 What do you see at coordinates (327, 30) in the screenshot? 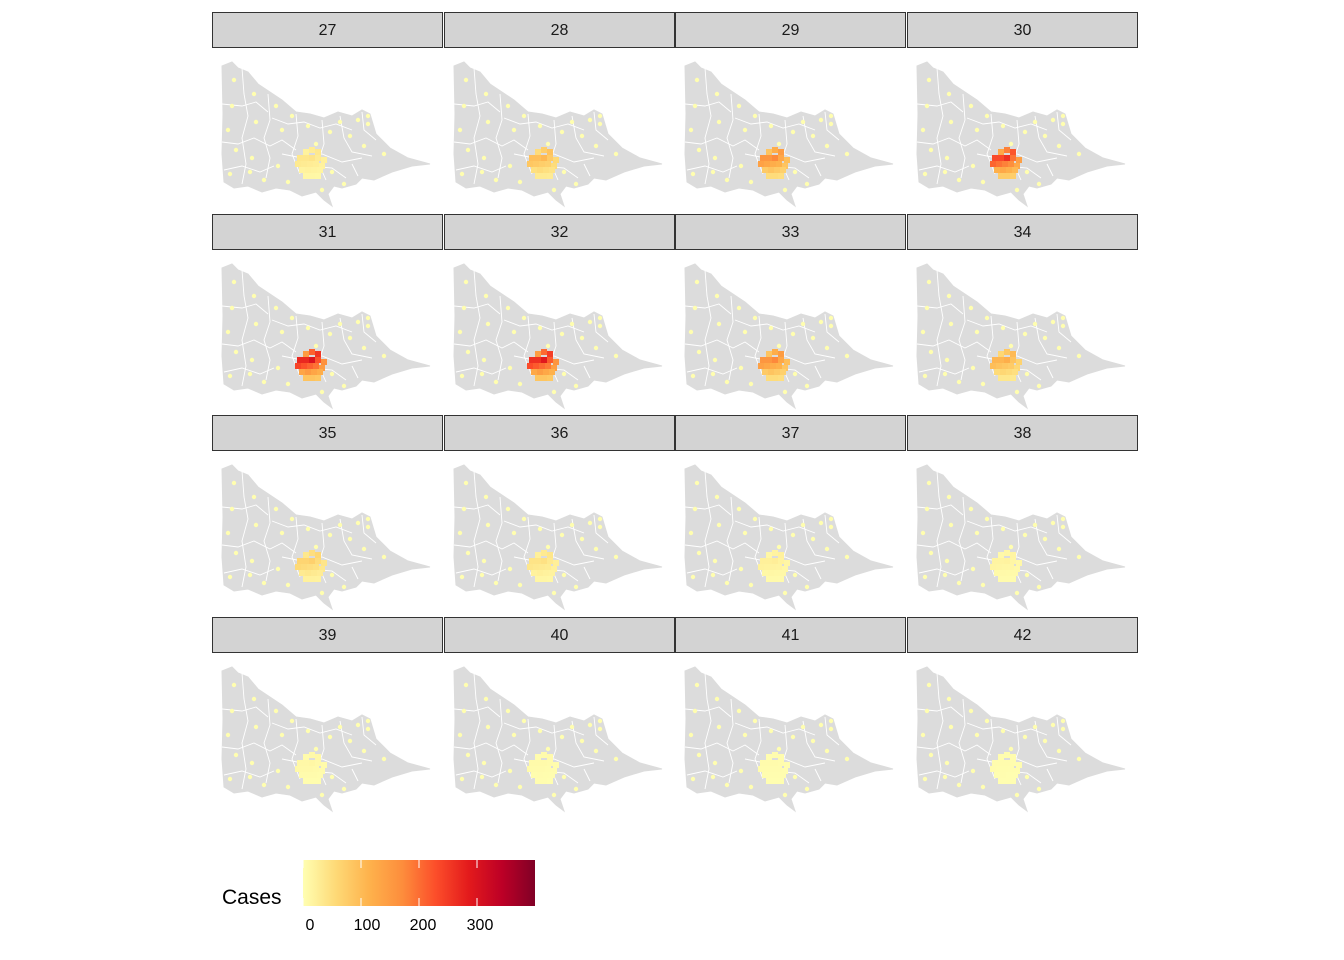
I see `facet-label: 27` at bounding box center [327, 30].